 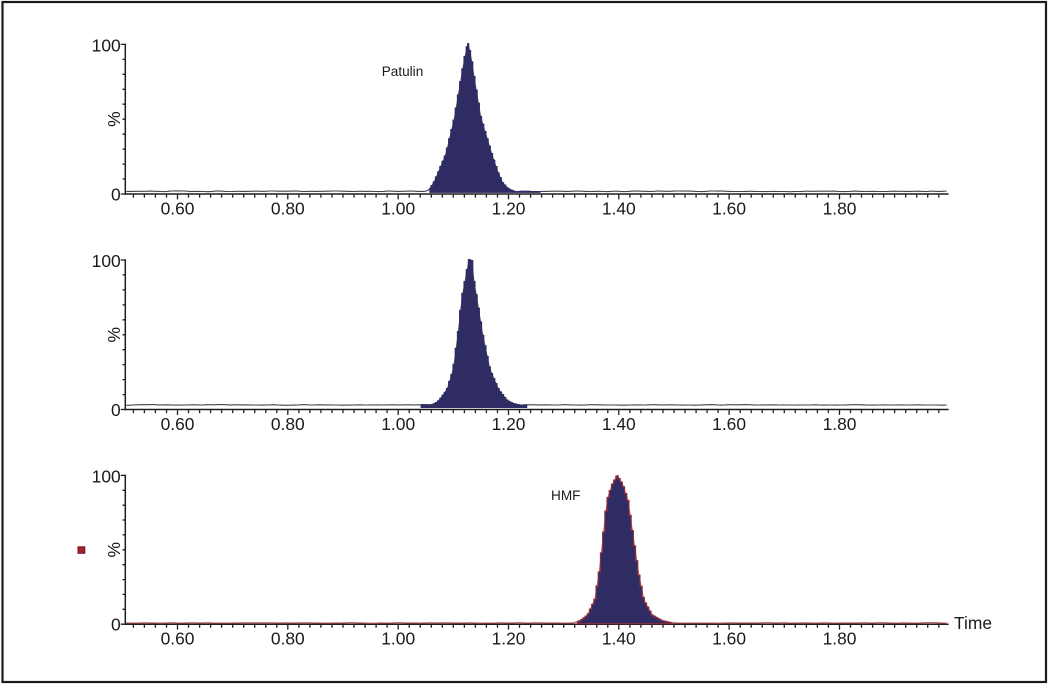 I want to click on svg-text: Patulin, so click(x=403, y=71).